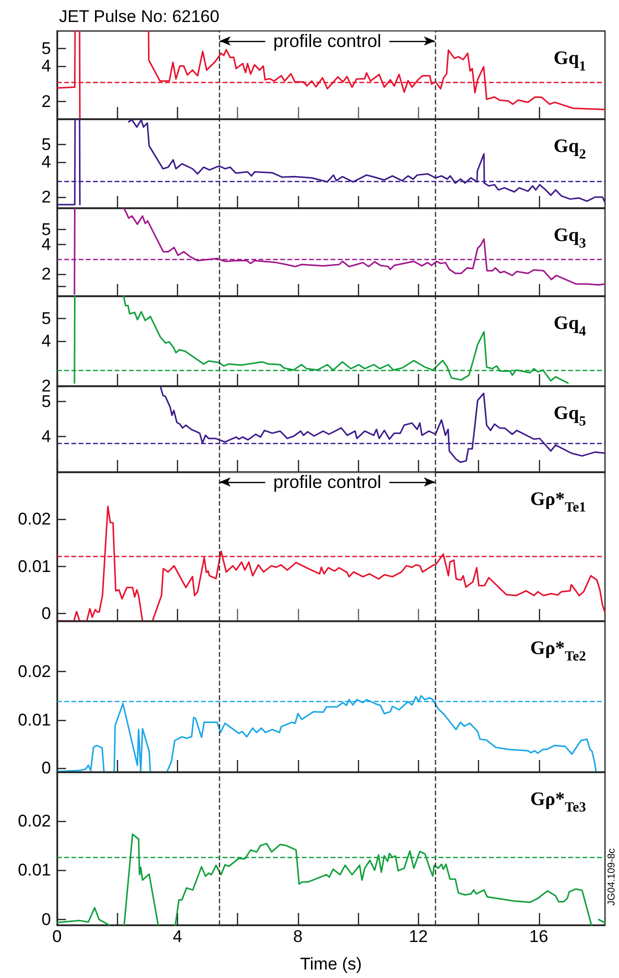 The height and width of the screenshot is (978, 619). What do you see at coordinates (177, 936) in the screenshot?
I see `x-tick-label: 4` at bounding box center [177, 936].